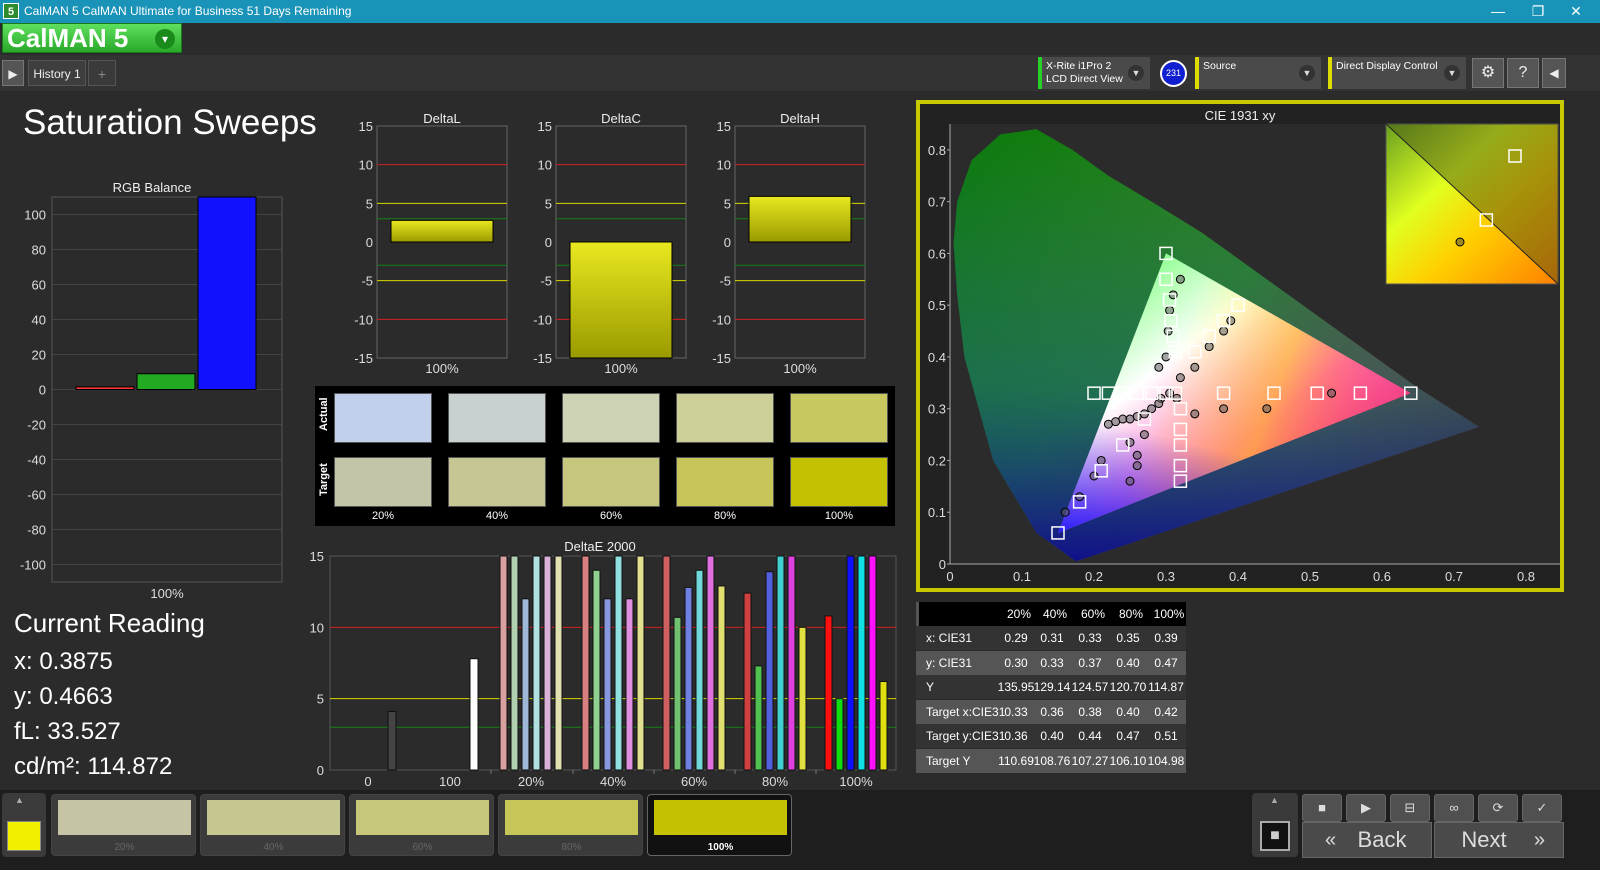 Image resolution: width=1600 pixels, height=870 pixels. What do you see at coordinates (1382, 576) in the screenshot?
I see `x-tick-label: 0.6` at bounding box center [1382, 576].